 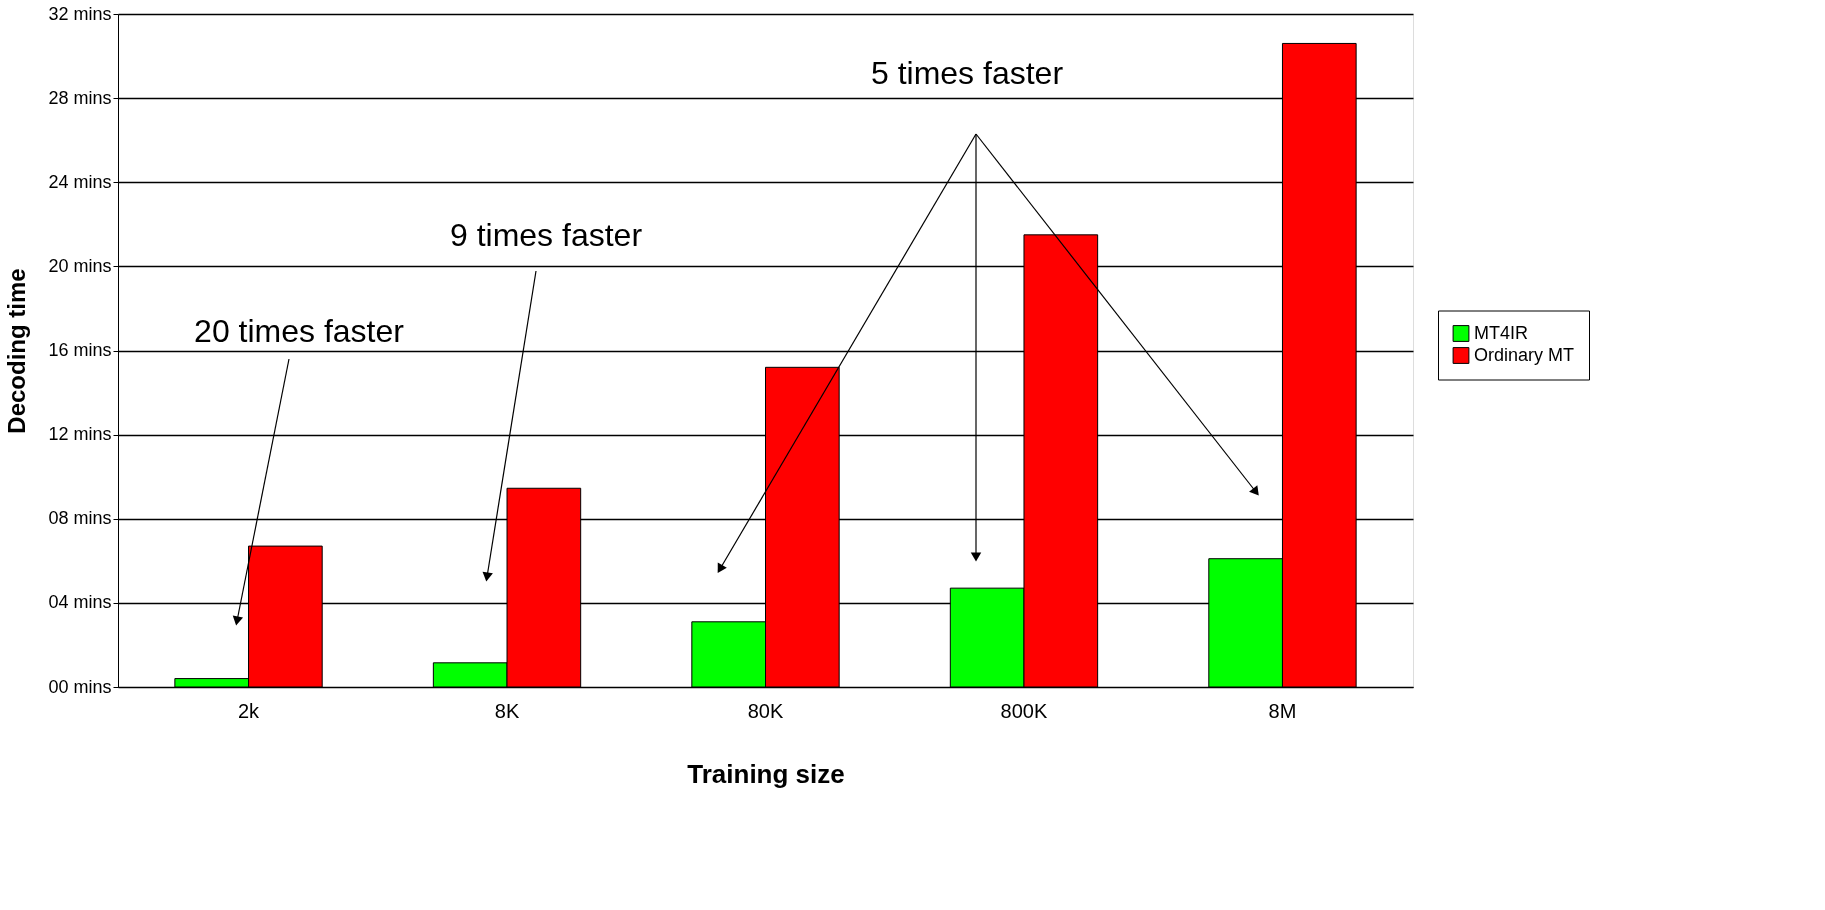 I want to click on y-tick-label: 04 mins, so click(x=80, y=602).